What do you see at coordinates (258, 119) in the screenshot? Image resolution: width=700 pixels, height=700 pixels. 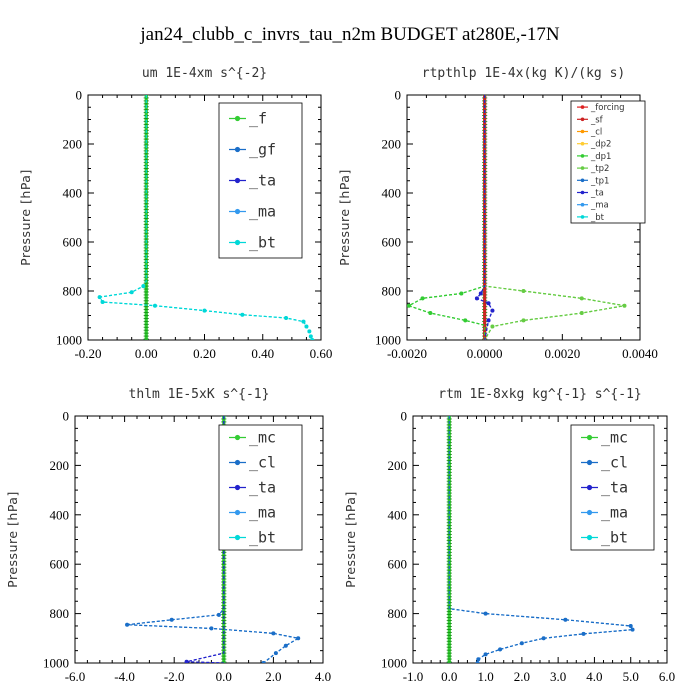 I see `legend-label: _f` at bounding box center [258, 119].